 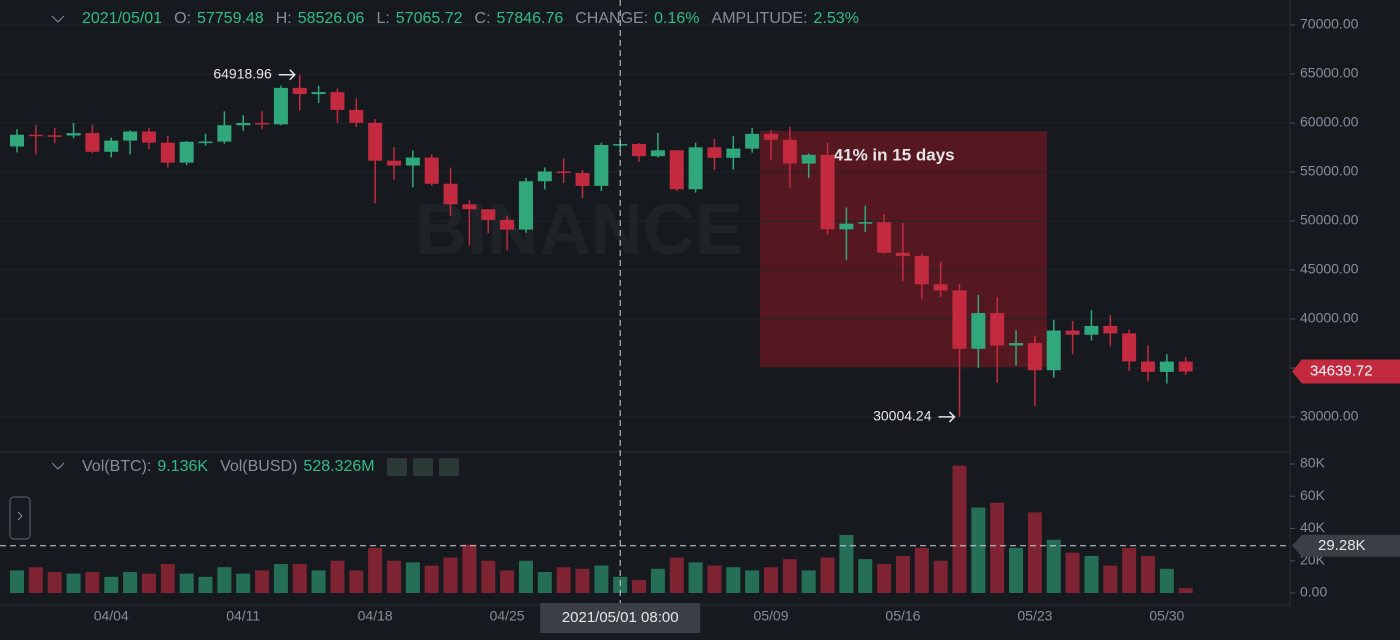 I want to click on price-tag, so click(x=1346, y=371).